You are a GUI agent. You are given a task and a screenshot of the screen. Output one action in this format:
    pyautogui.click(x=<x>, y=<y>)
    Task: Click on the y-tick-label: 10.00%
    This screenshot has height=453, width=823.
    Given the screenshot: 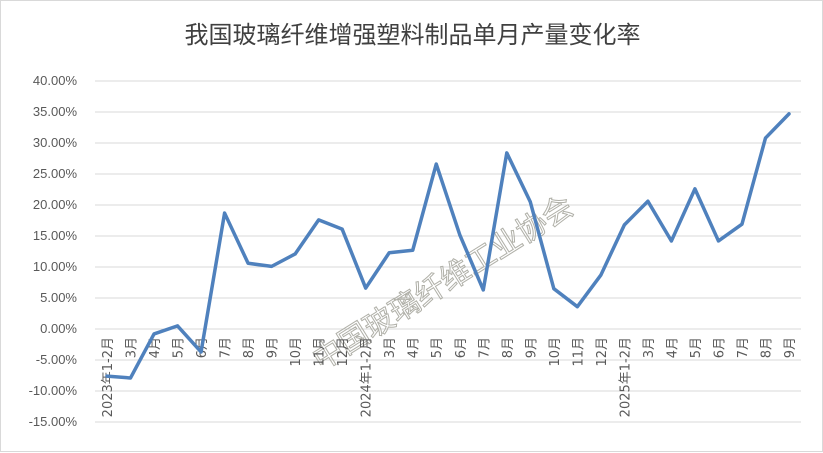 What is the action you would take?
    pyautogui.click(x=55, y=266)
    